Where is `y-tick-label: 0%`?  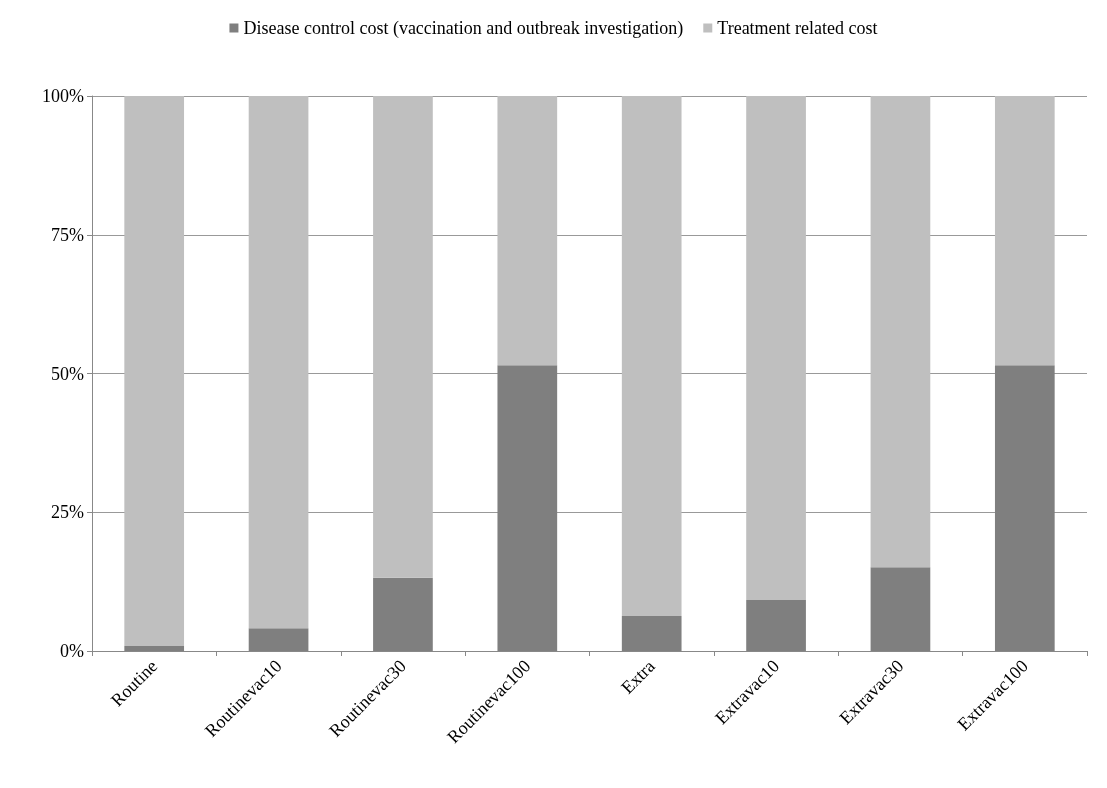
y-tick-label: 0% is located at coordinates (72, 651).